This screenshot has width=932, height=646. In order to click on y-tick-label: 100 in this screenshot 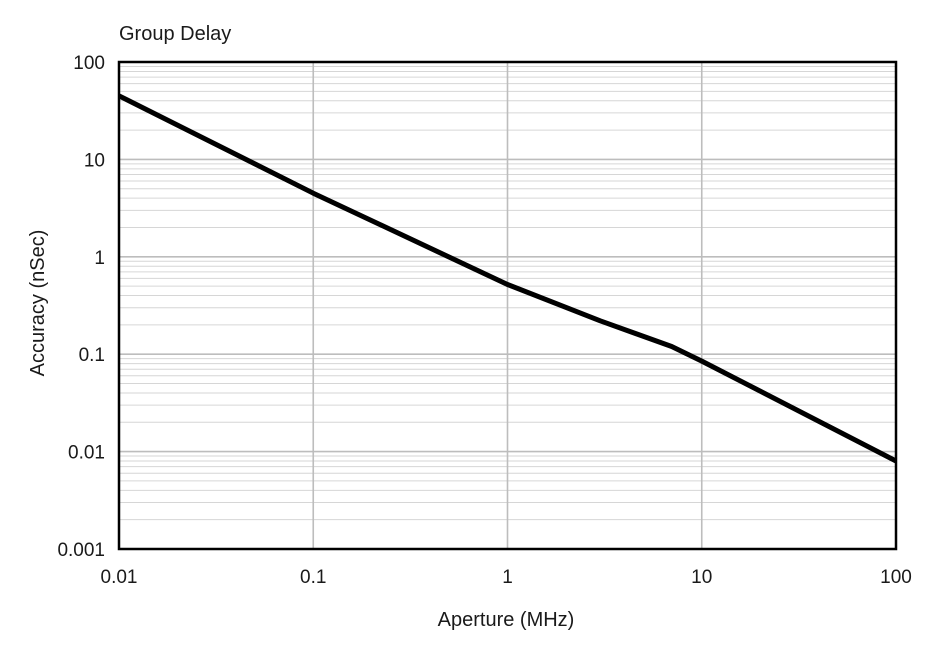, I will do `click(89, 63)`.